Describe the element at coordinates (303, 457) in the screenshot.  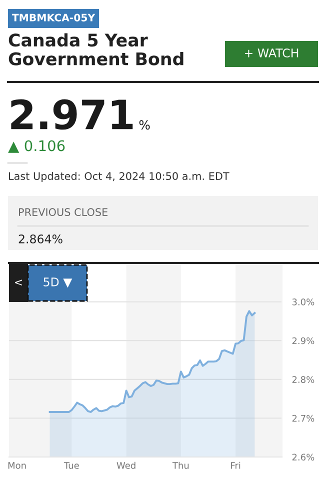
I see `y-tick-label: 2.6%` at that location.